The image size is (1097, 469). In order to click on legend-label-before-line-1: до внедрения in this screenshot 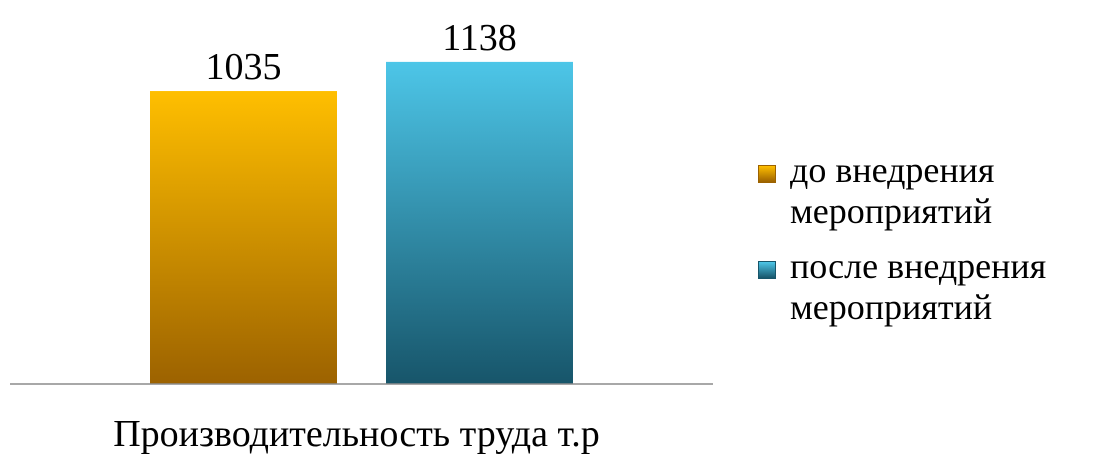, I will do `click(892, 170)`.